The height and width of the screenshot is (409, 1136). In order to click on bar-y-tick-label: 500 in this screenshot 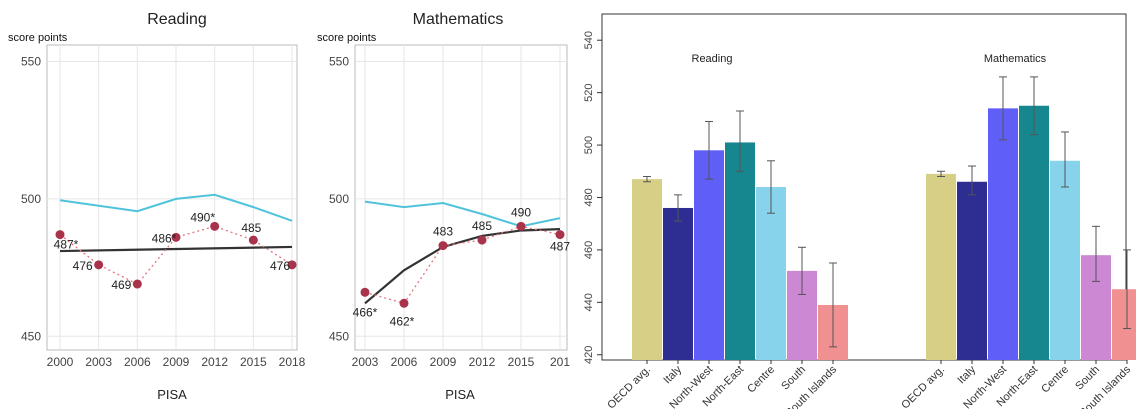, I will do `click(589, 145)`.